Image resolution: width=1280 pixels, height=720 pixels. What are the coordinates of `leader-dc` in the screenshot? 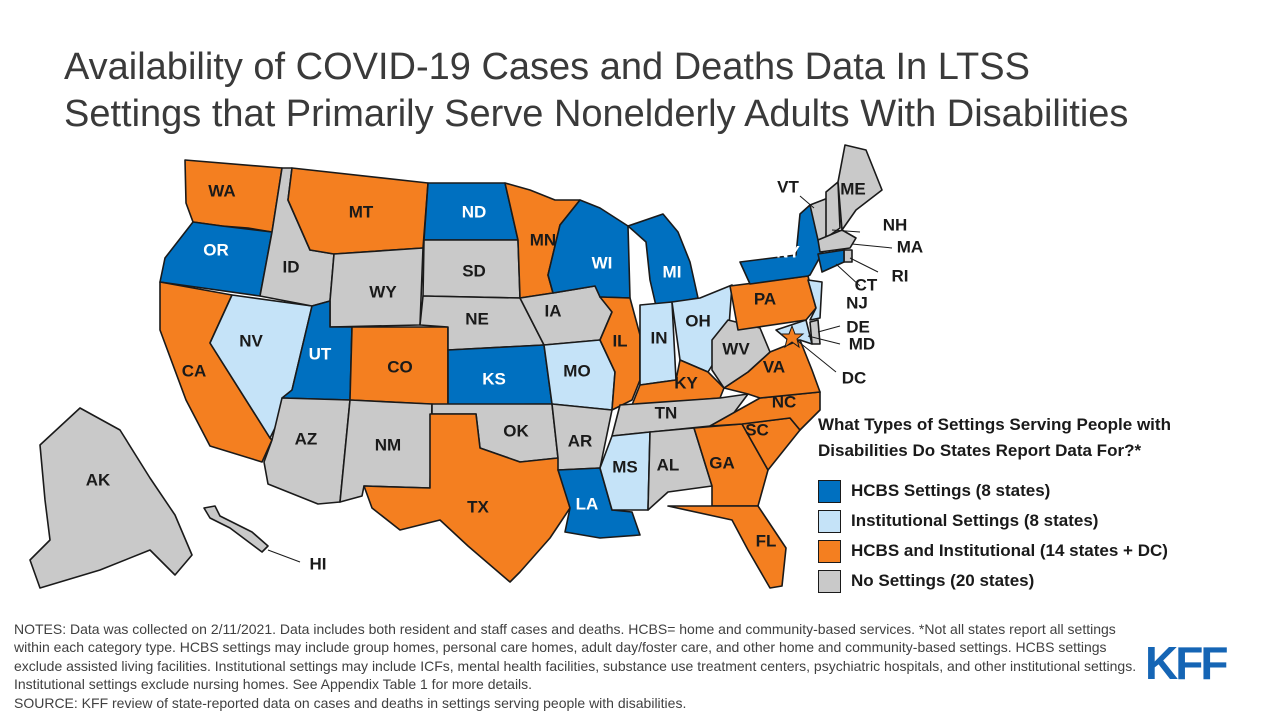 It's located at (815, 355).